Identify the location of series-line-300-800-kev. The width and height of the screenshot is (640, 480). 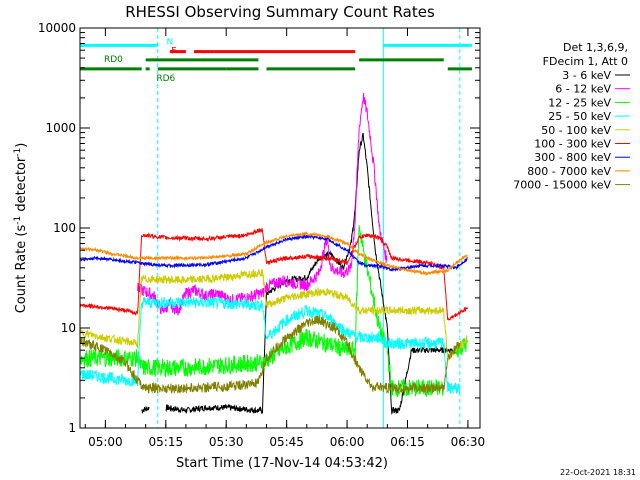
(273, 253).